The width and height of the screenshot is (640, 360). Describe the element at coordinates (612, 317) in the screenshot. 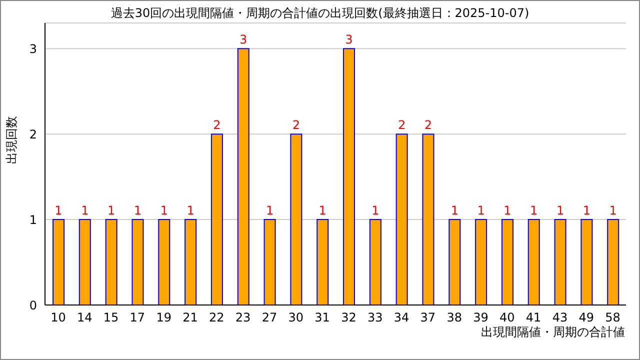

I see `x-tick-label: 58` at that location.